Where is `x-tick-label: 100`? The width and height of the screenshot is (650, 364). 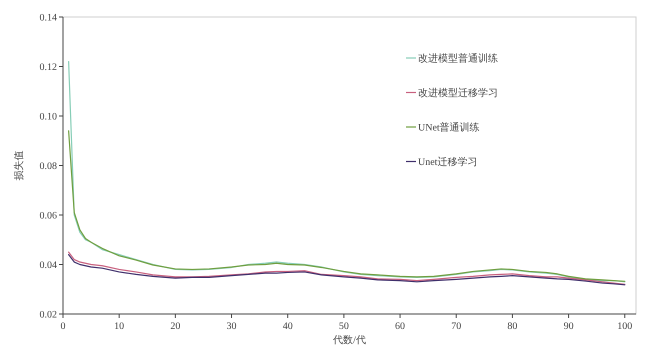 x-tick-label: 100 is located at coordinates (624, 326).